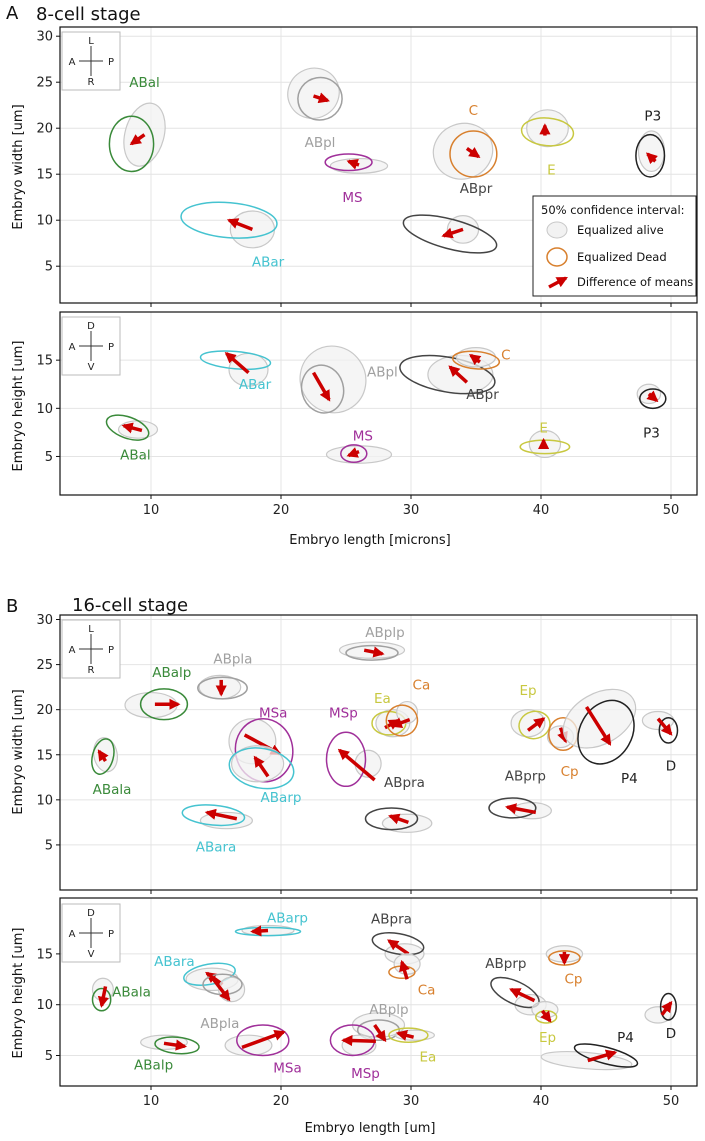 The width and height of the screenshot is (705, 1141). Describe the element at coordinates (91, 629) in the screenshot. I see `compass-up-label: L` at that location.